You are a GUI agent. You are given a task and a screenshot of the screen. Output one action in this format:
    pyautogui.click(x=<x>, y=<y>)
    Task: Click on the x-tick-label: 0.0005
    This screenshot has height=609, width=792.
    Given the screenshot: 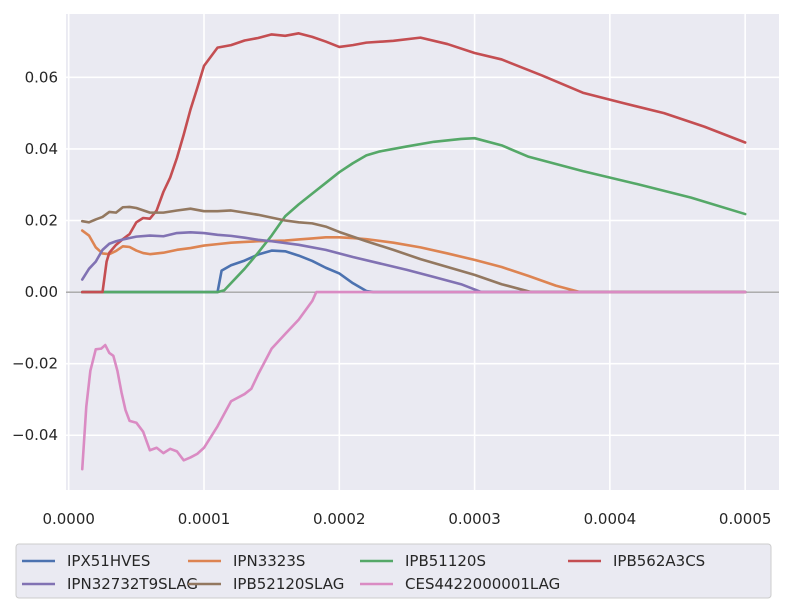 What is the action you would take?
    pyautogui.click(x=745, y=519)
    